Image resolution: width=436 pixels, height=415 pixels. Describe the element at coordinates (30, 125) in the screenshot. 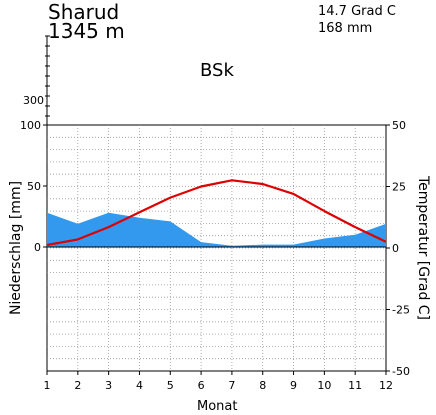

I see `left-tick-label: 100` at that location.